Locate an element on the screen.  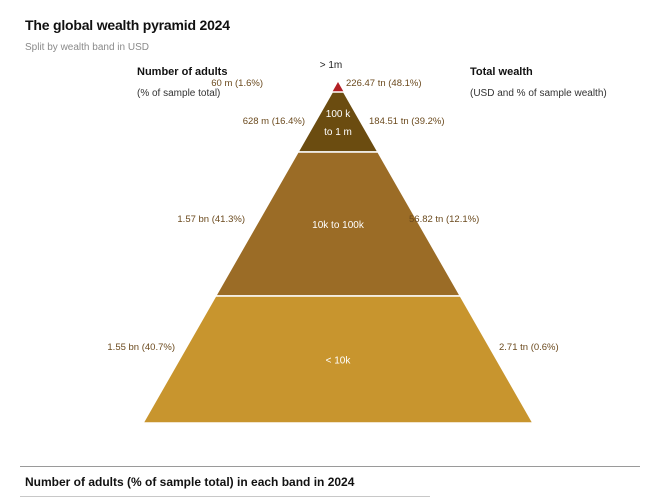
band-over-1m is located at coordinates (338, 87).